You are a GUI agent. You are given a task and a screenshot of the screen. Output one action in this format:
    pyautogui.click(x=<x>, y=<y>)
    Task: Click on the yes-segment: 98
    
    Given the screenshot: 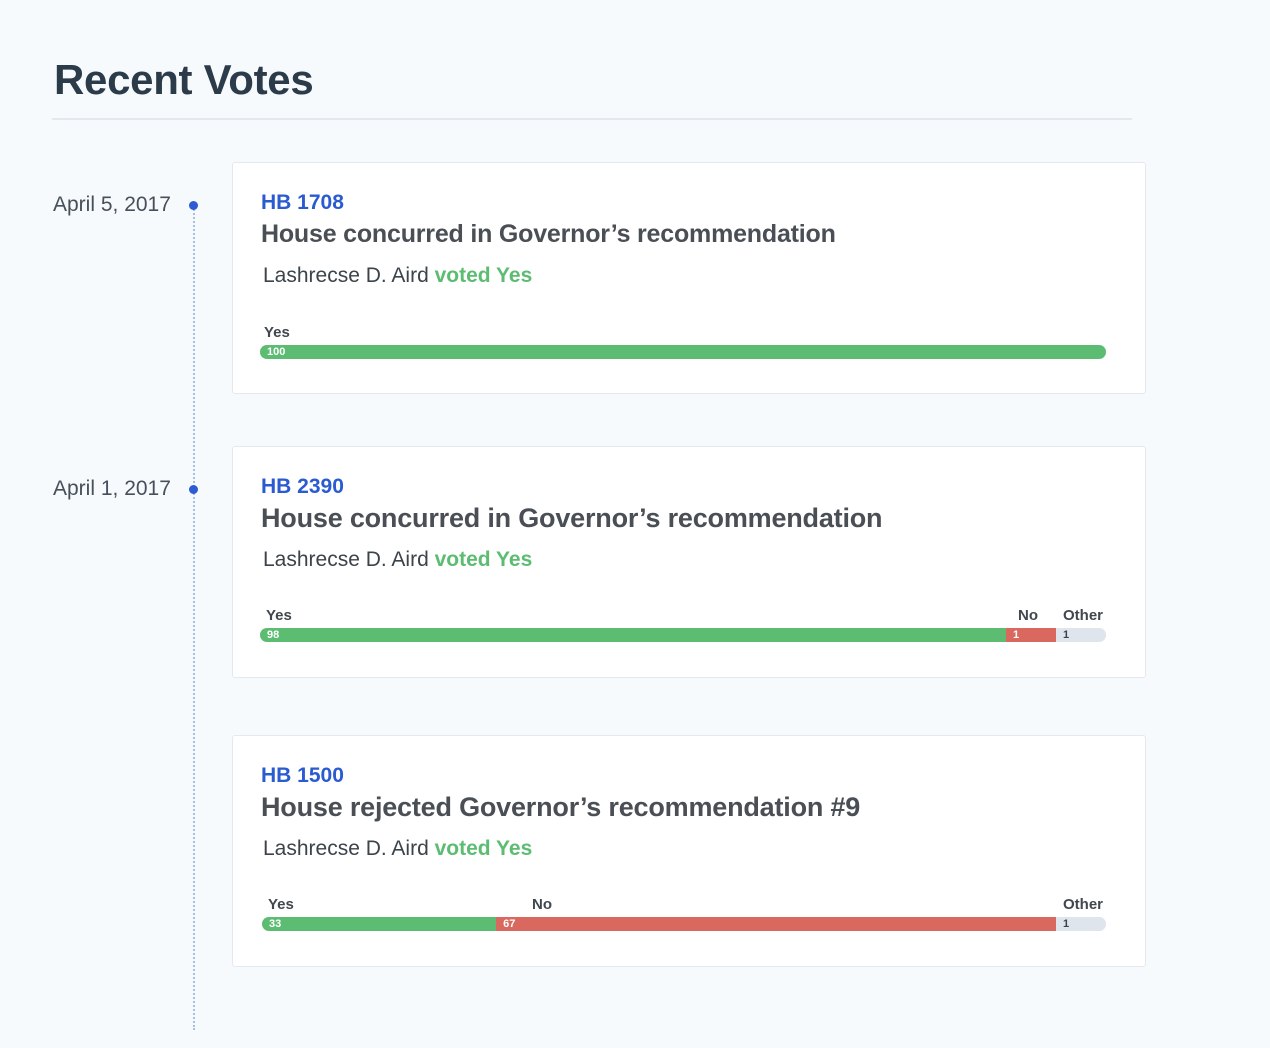 What is the action you would take?
    pyautogui.click(x=633, y=635)
    